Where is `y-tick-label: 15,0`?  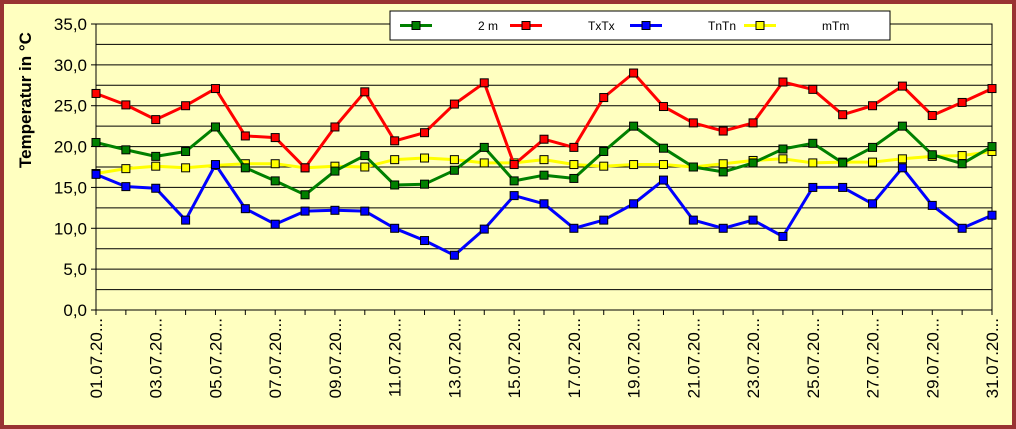
y-tick-label: 15,0 is located at coordinates (70, 187).